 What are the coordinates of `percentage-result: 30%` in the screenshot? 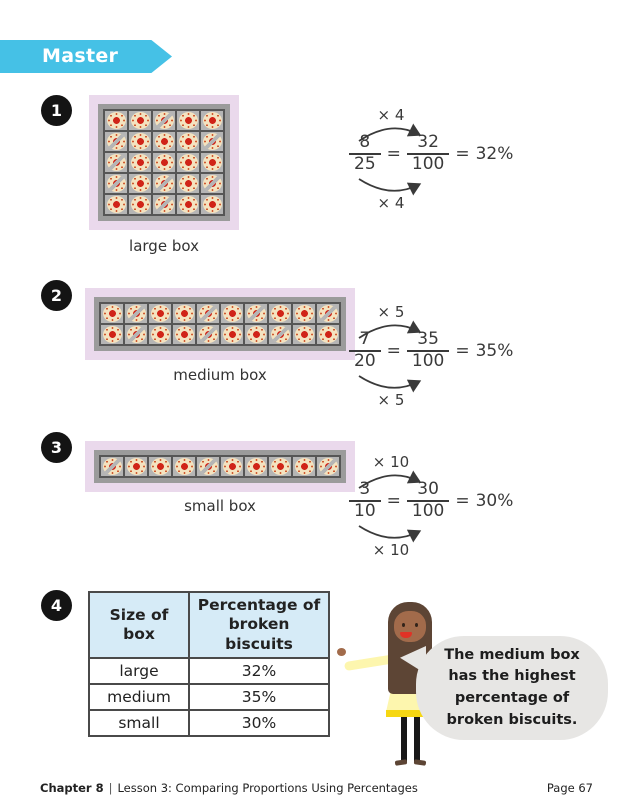 It's located at (494, 501).